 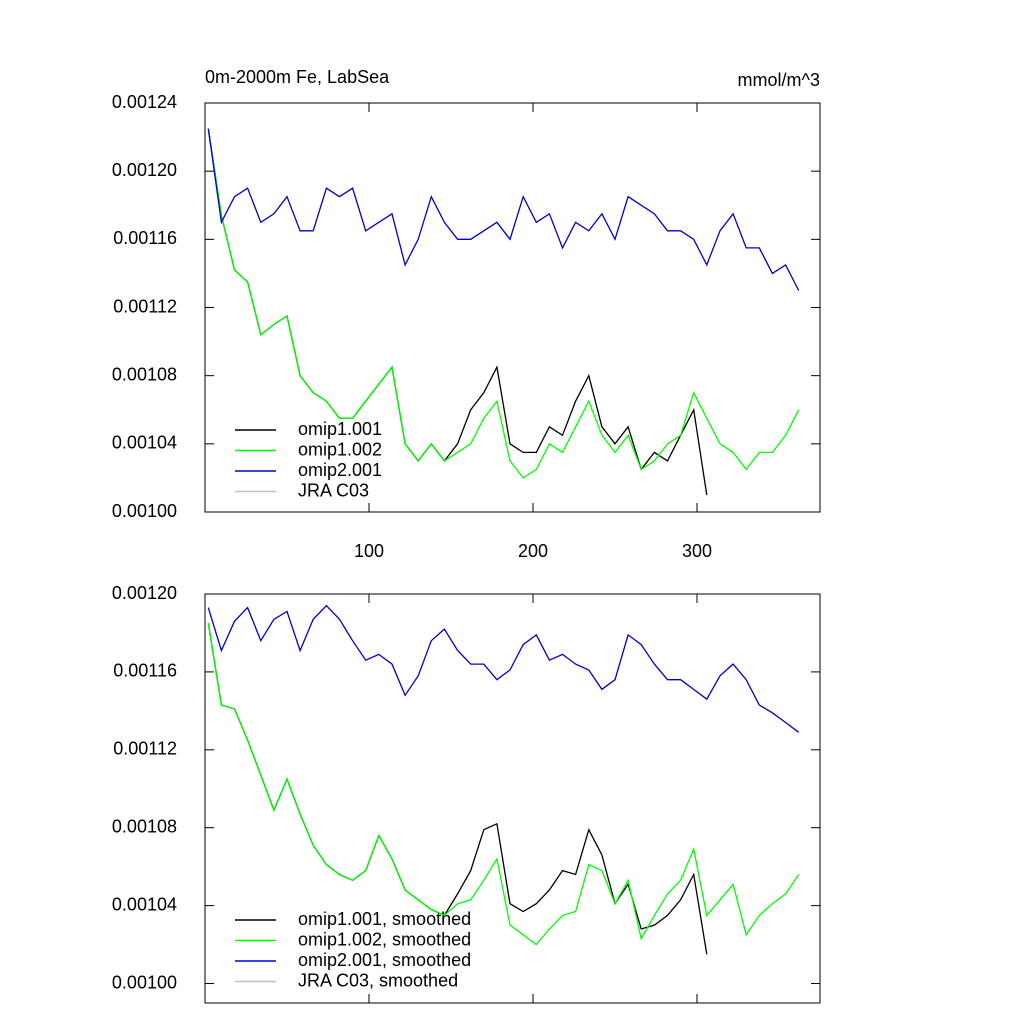 What do you see at coordinates (369, 551) in the screenshot?
I see `x-tick-label: 100` at bounding box center [369, 551].